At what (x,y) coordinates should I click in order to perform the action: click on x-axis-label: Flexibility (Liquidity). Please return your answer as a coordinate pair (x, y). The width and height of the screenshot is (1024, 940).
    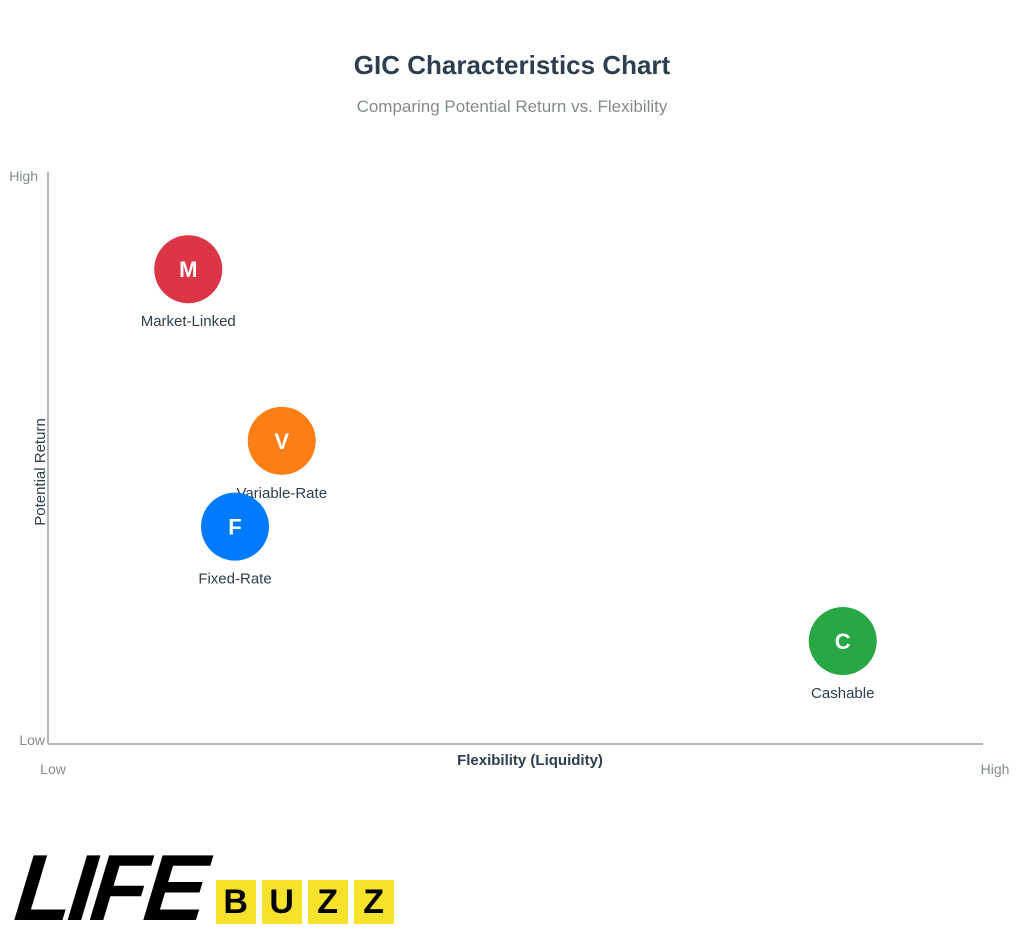
    Looking at the image, I should click on (530, 760).